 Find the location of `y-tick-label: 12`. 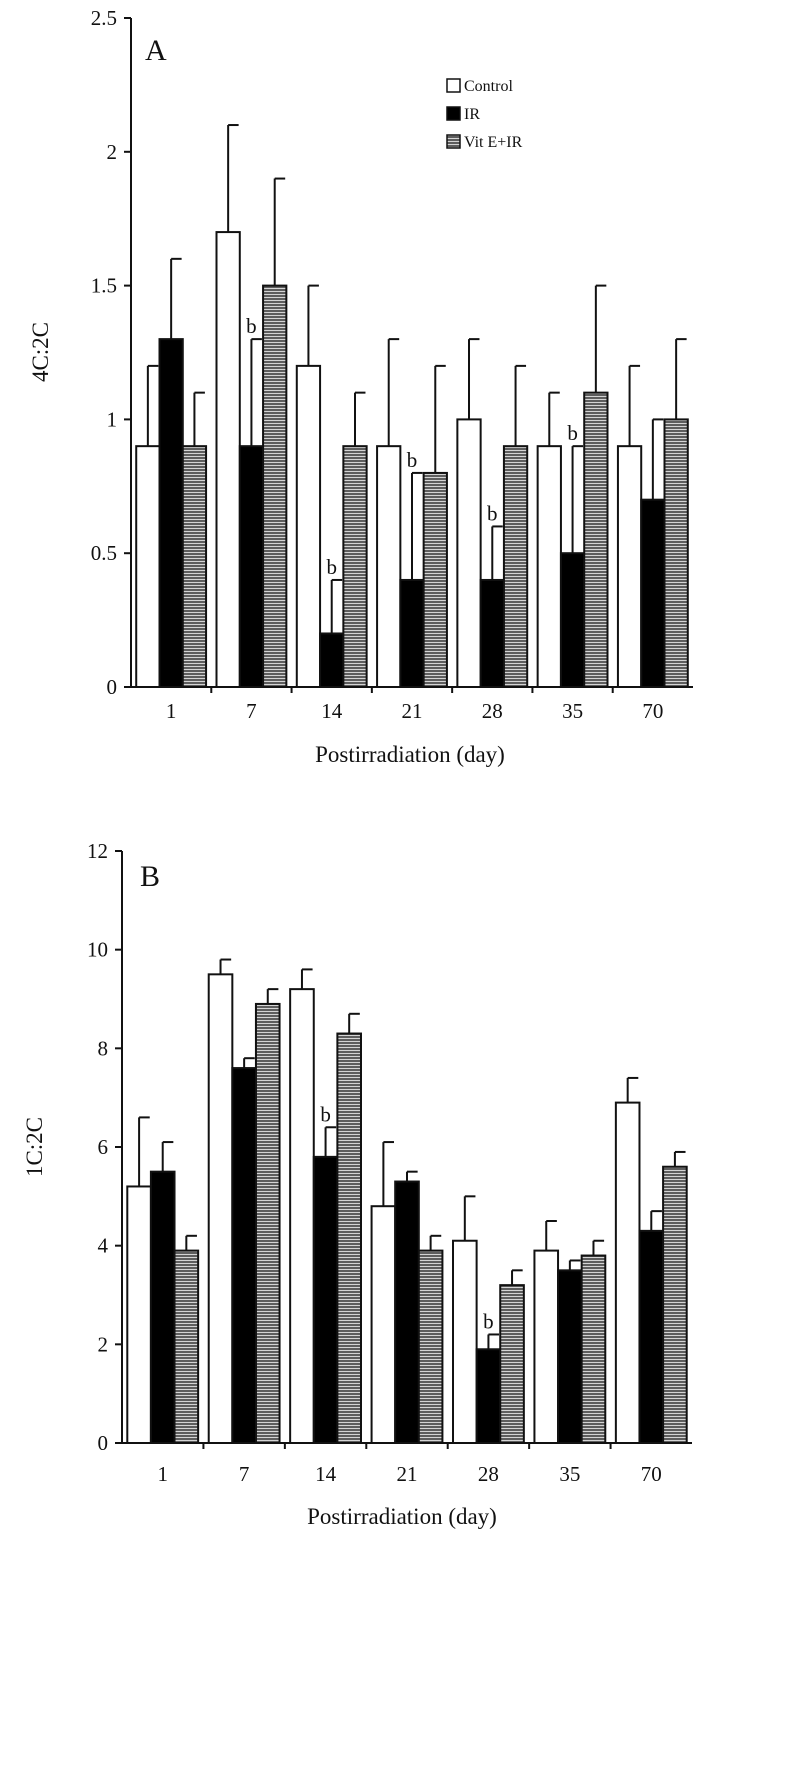

y-tick-label: 12 is located at coordinates (97, 851).